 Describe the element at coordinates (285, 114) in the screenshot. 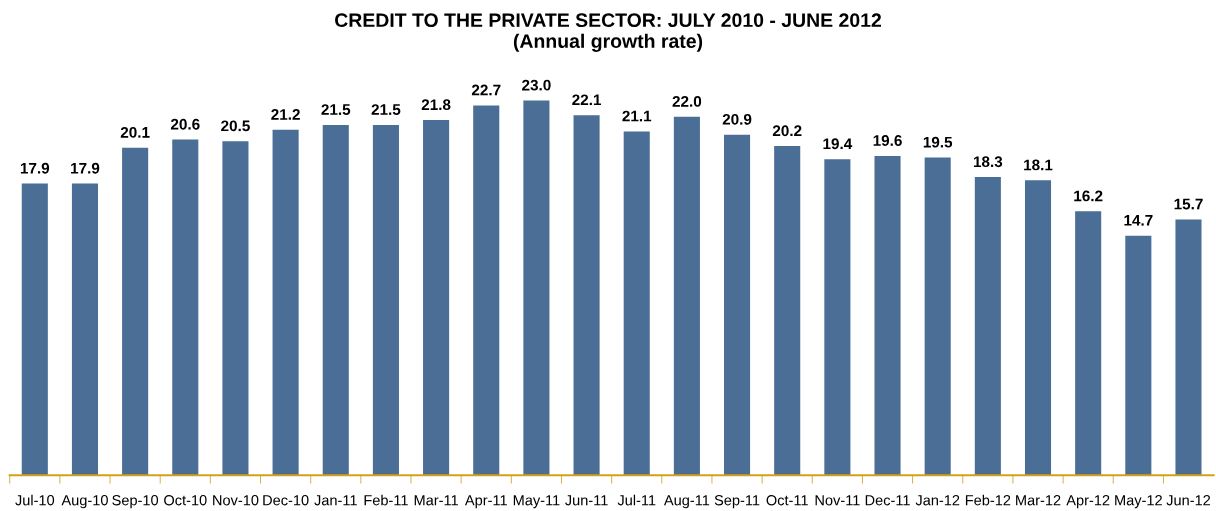

I see `data-label: 21.2` at that location.